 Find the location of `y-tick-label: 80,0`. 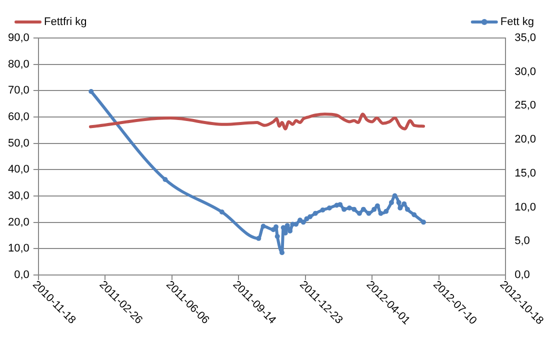

y-tick-label: 80,0 is located at coordinates (19, 64).